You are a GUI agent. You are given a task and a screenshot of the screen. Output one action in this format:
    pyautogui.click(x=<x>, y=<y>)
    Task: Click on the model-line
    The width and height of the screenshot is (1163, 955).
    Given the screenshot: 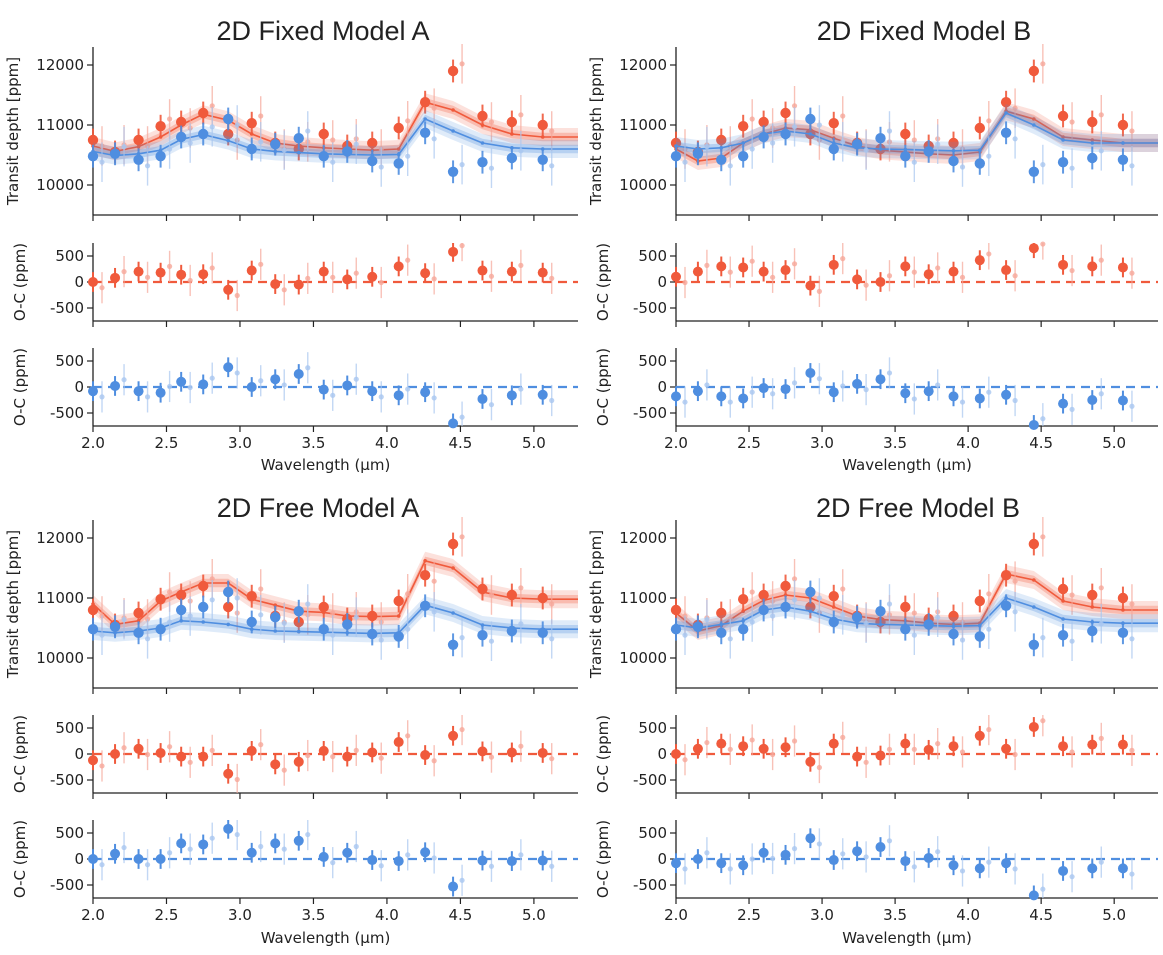 What is the action you would take?
    pyautogui.click(x=335, y=127)
    